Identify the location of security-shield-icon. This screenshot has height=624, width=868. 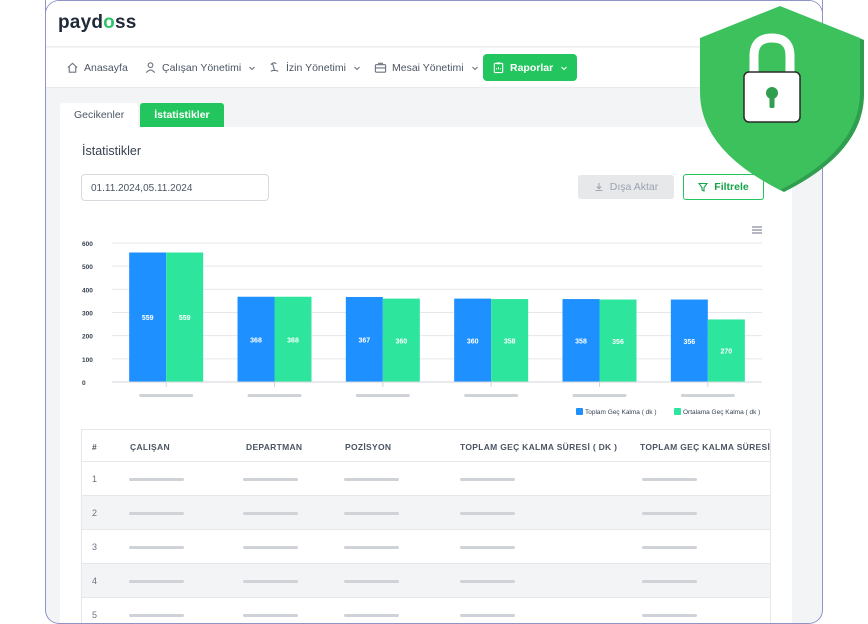
(782, 99).